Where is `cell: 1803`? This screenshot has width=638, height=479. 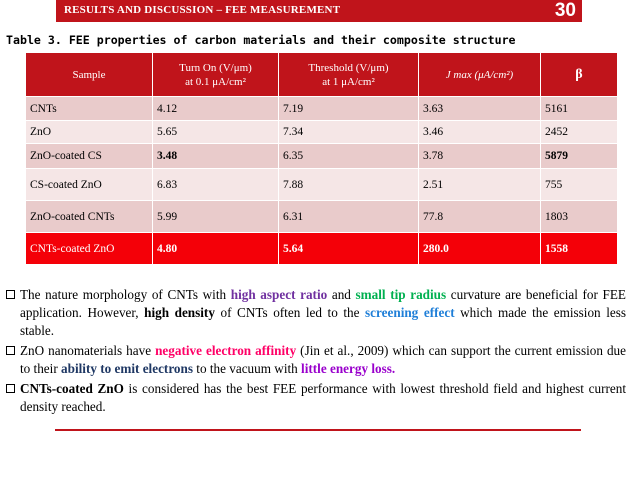 cell: 1803 is located at coordinates (578, 216).